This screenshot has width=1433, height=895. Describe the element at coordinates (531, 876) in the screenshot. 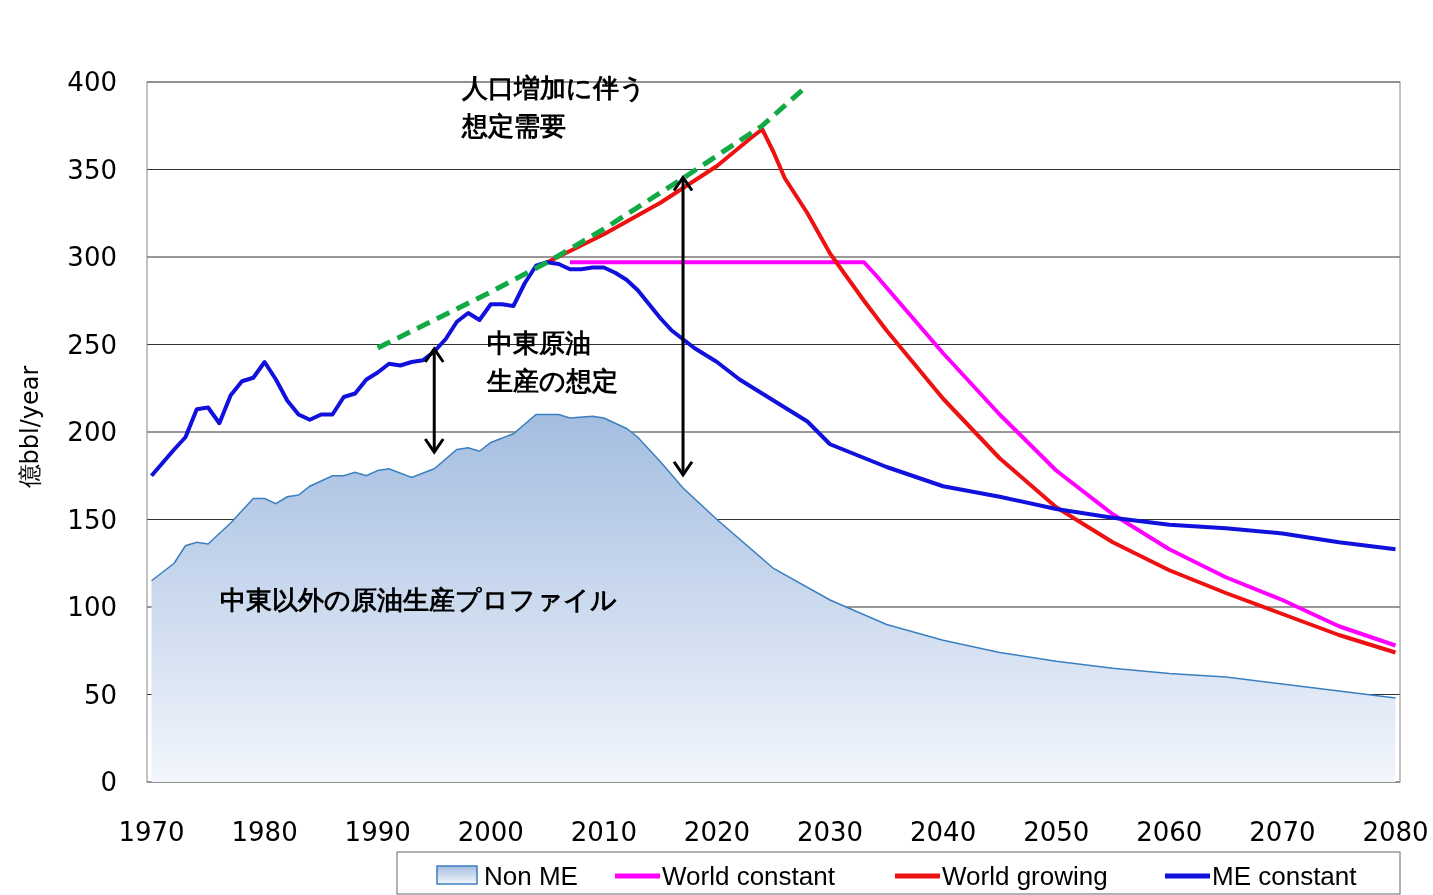

I see `legend-label: Non ME` at that location.